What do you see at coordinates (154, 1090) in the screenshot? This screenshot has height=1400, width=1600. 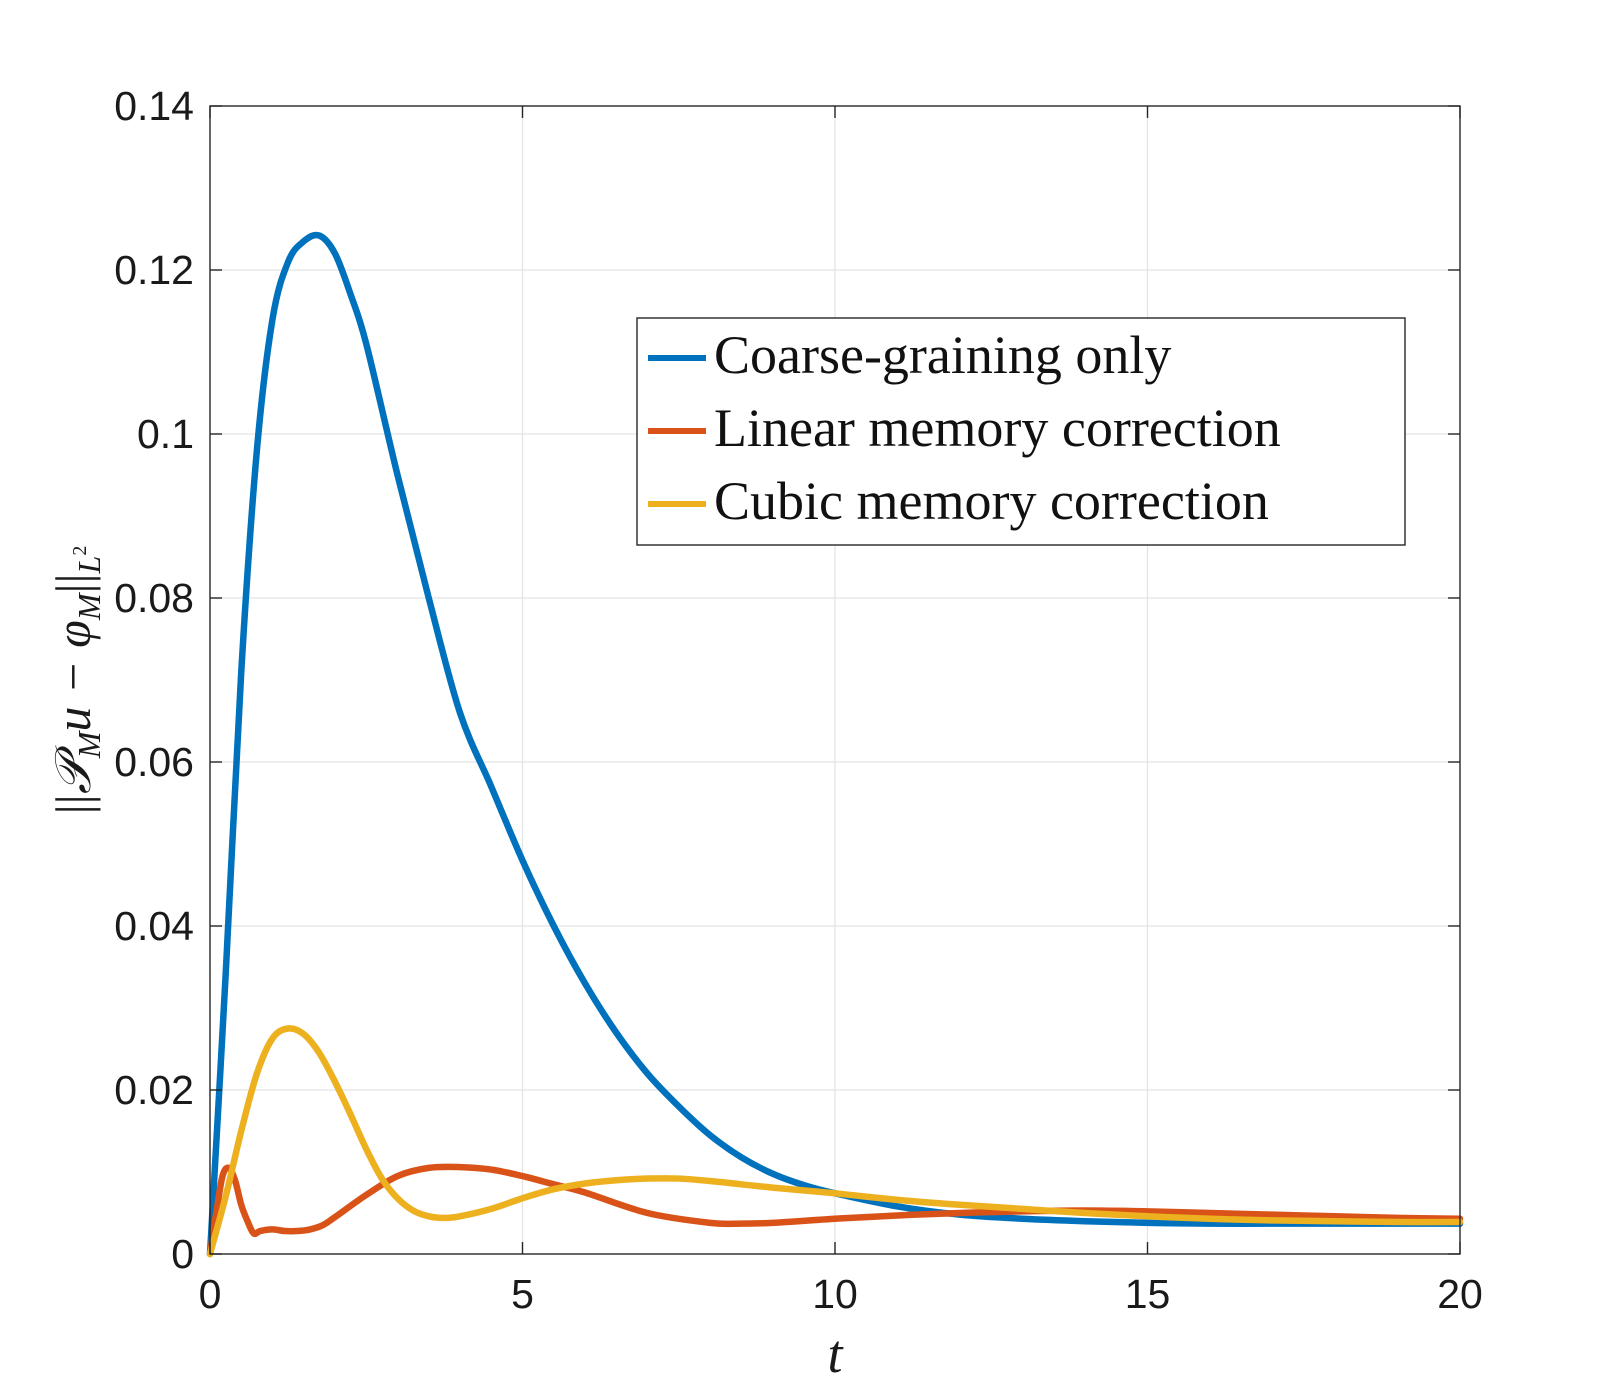 I see `y-tick-label: 0.02` at bounding box center [154, 1090].